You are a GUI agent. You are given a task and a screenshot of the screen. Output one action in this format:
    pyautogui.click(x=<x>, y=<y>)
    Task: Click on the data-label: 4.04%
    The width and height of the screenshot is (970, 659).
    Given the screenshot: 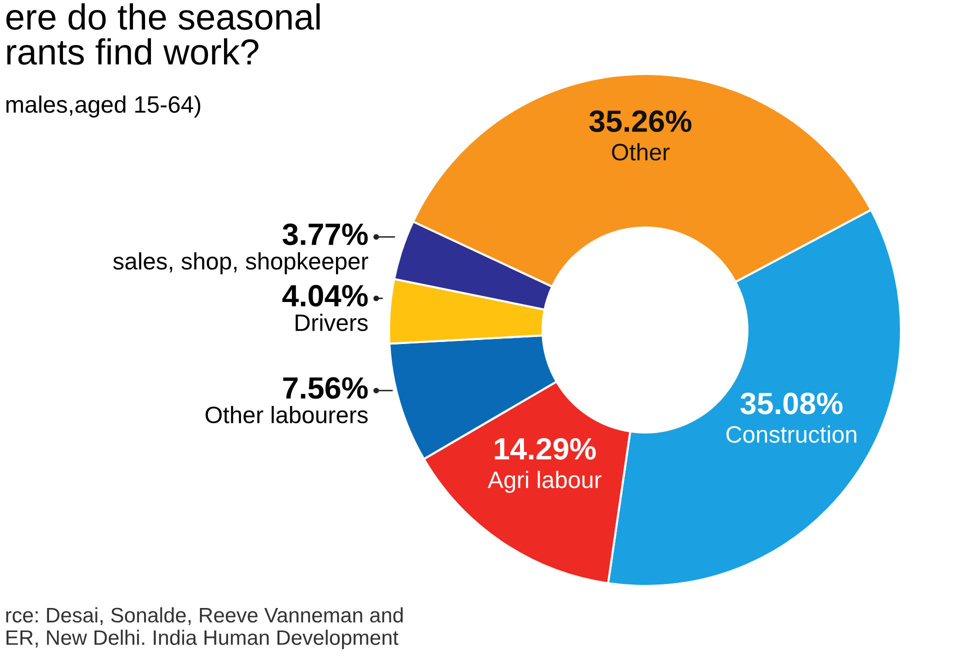 What is the action you would take?
    pyautogui.click(x=325, y=295)
    